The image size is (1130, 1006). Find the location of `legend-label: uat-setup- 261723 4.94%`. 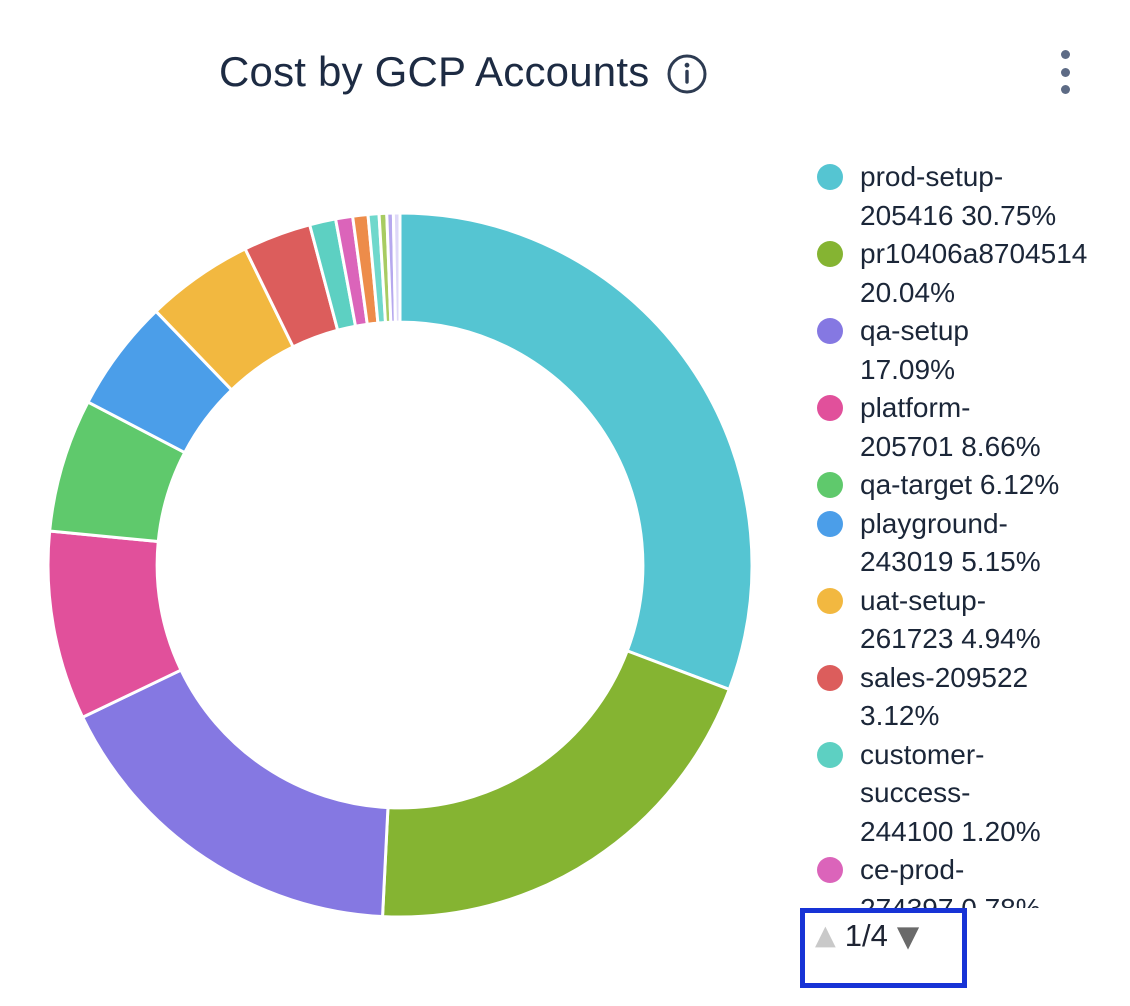

legend-label: uat-setup- 261723 4.94% is located at coordinates (950, 619).